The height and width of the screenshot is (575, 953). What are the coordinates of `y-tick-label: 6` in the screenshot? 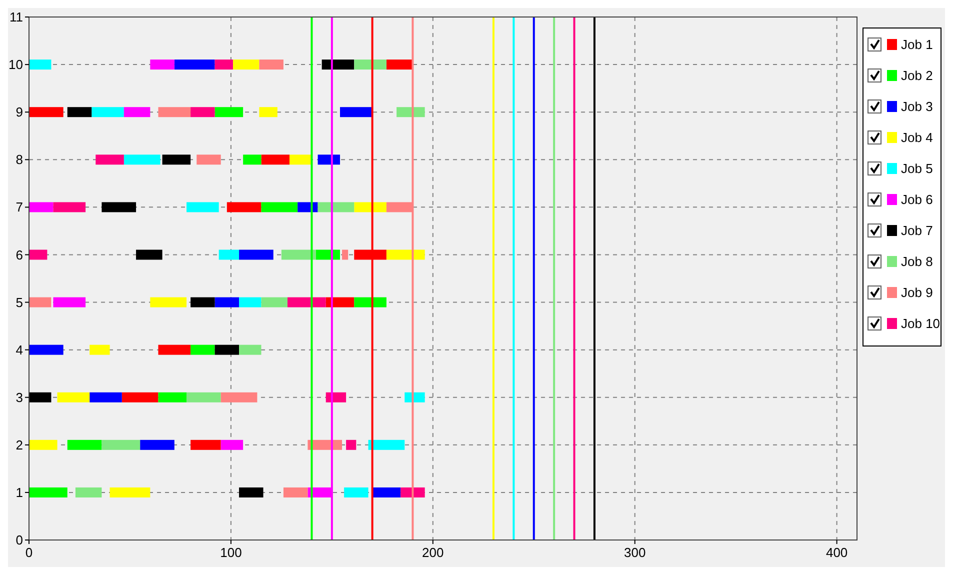 It's located at (19, 254).